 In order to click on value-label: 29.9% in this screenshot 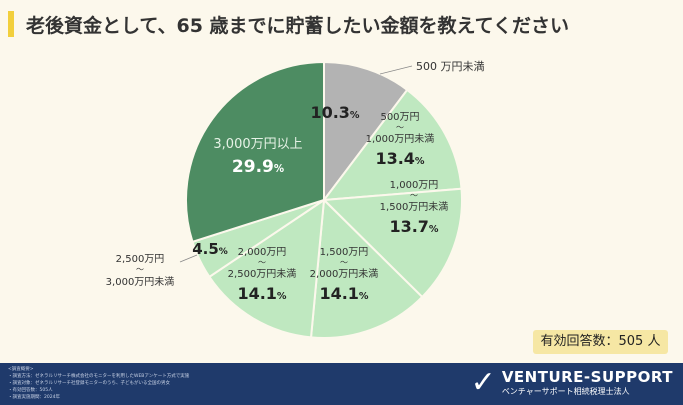, I will do `click(258, 167)`.